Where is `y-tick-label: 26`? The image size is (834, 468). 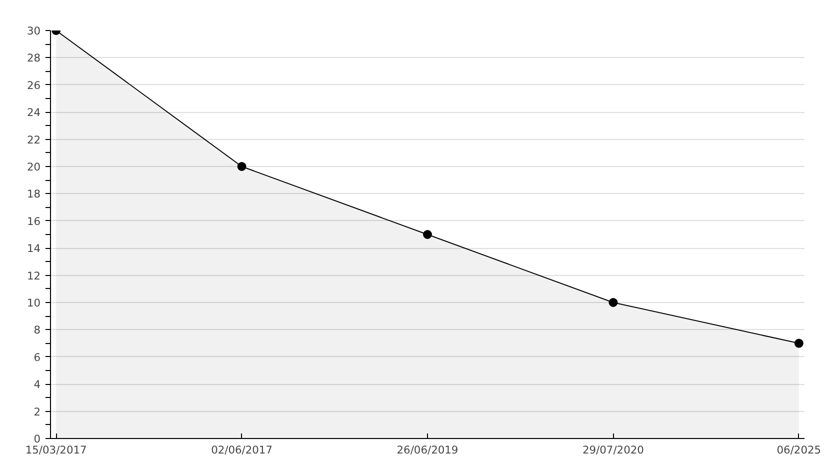 y-tick-label: 26 is located at coordinates (33, 85).